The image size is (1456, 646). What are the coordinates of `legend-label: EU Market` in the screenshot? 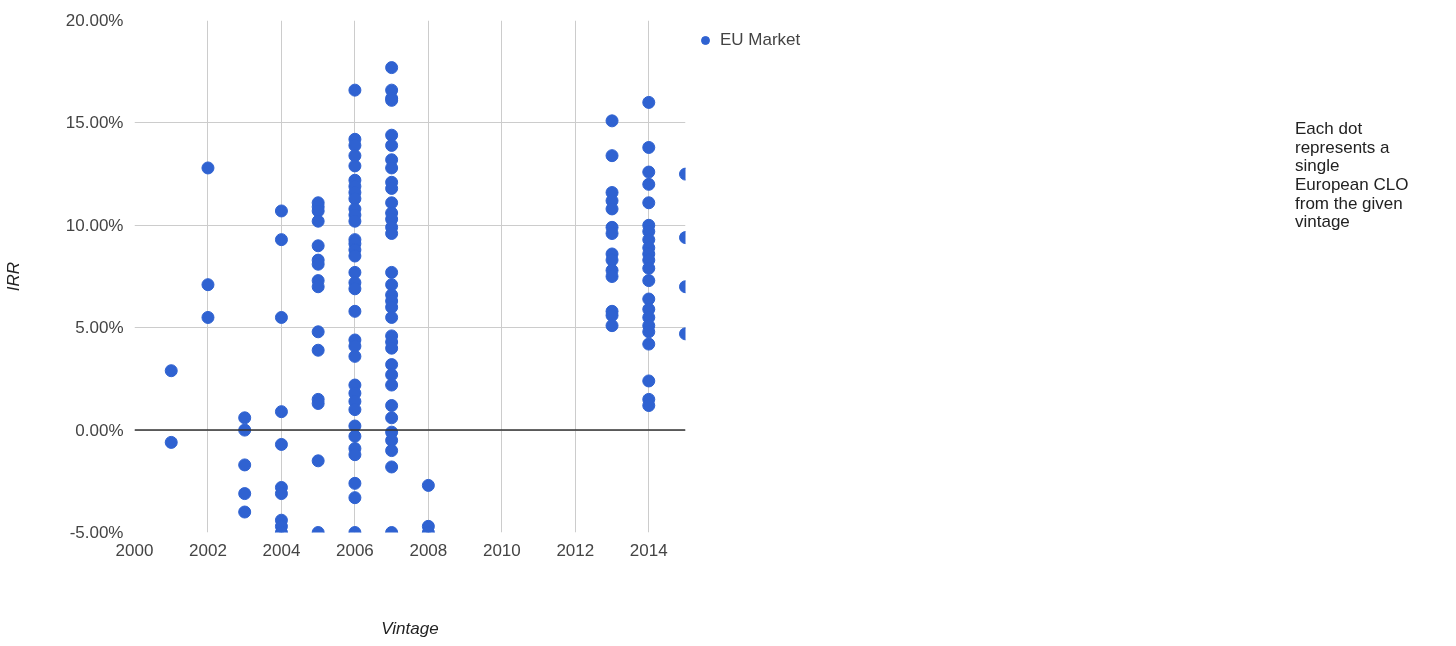 It's located at (760, 40).